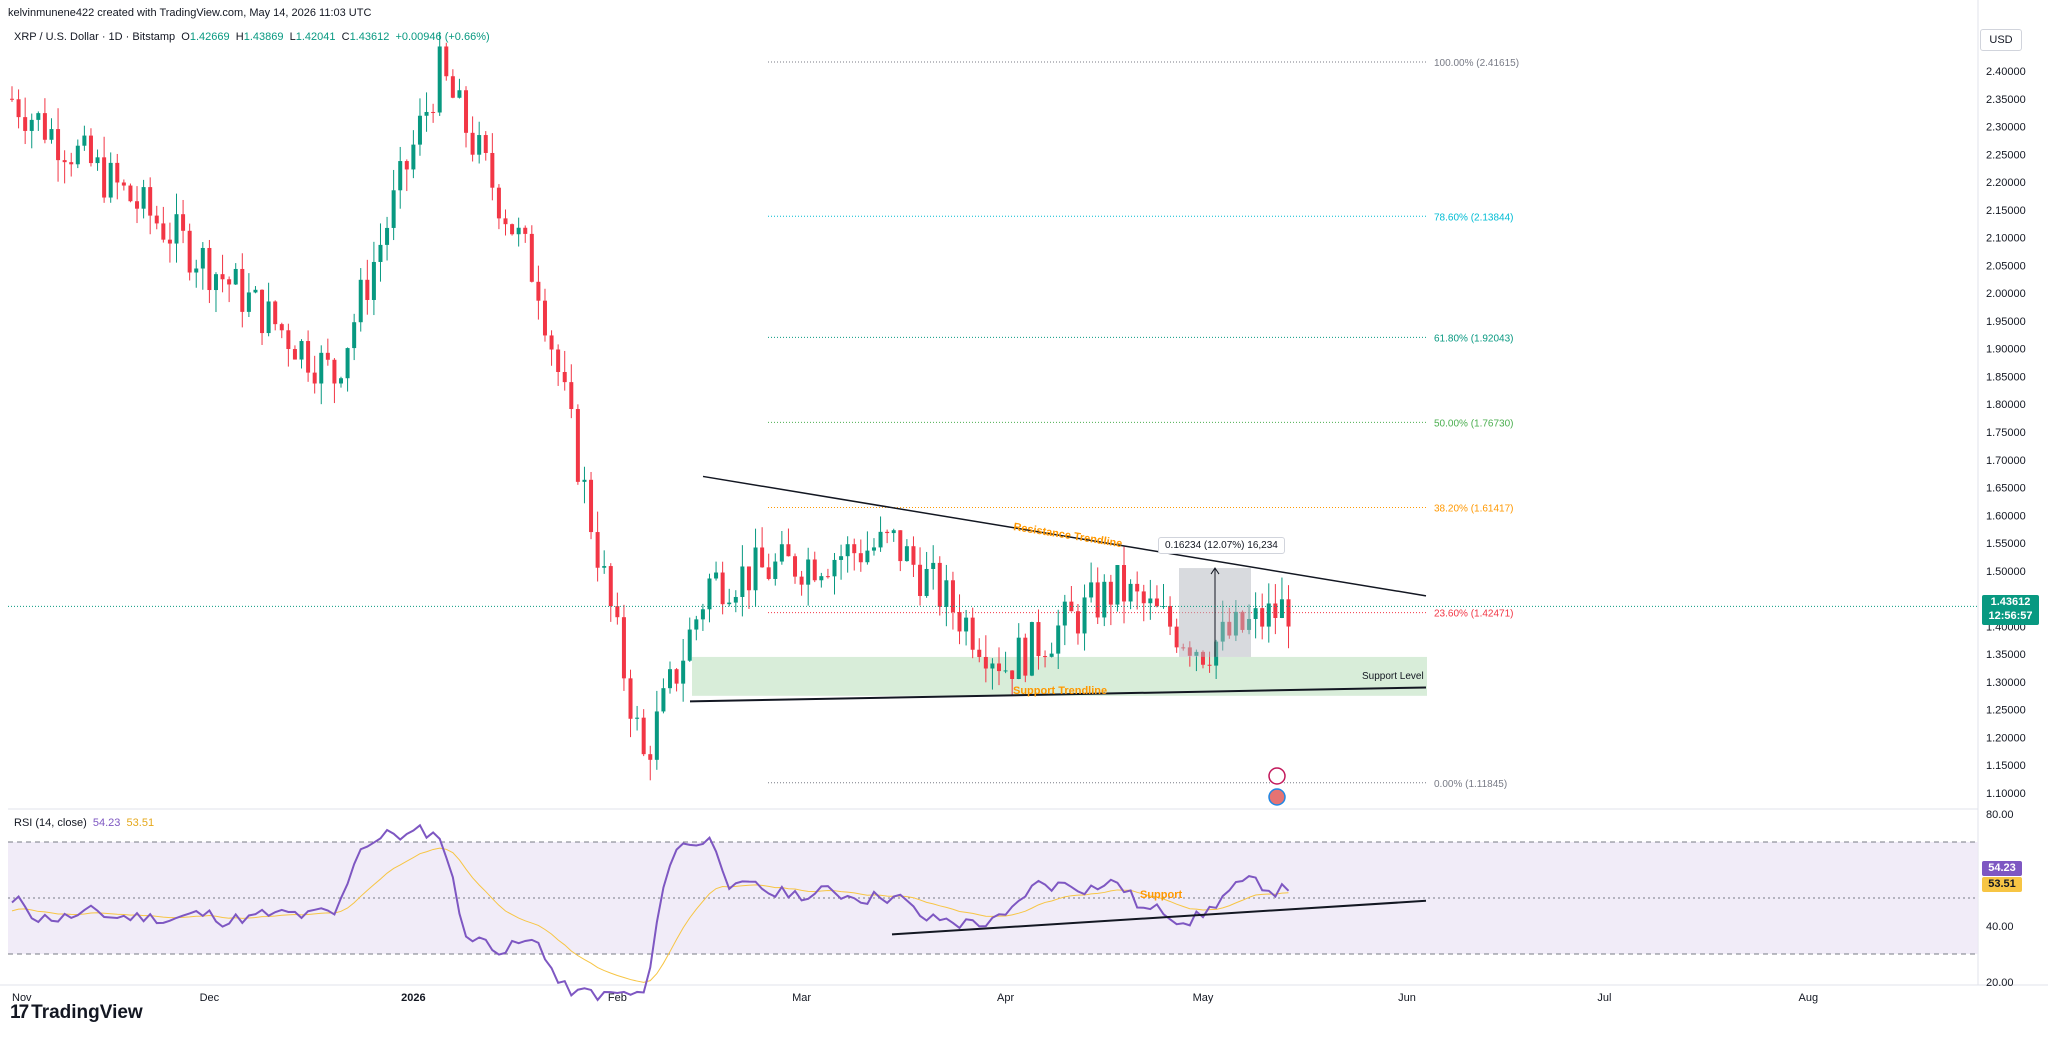 The image size is (2048, 1039). I want to click on support-trendline, so click(1058, 694).